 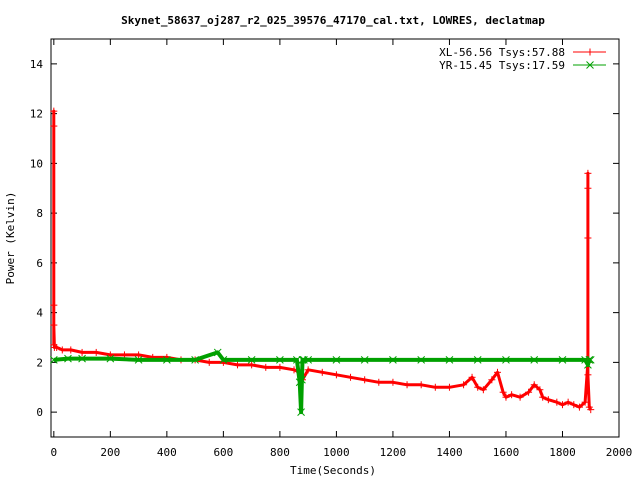 I want to click on series-yr, so click(x=322, y=382).